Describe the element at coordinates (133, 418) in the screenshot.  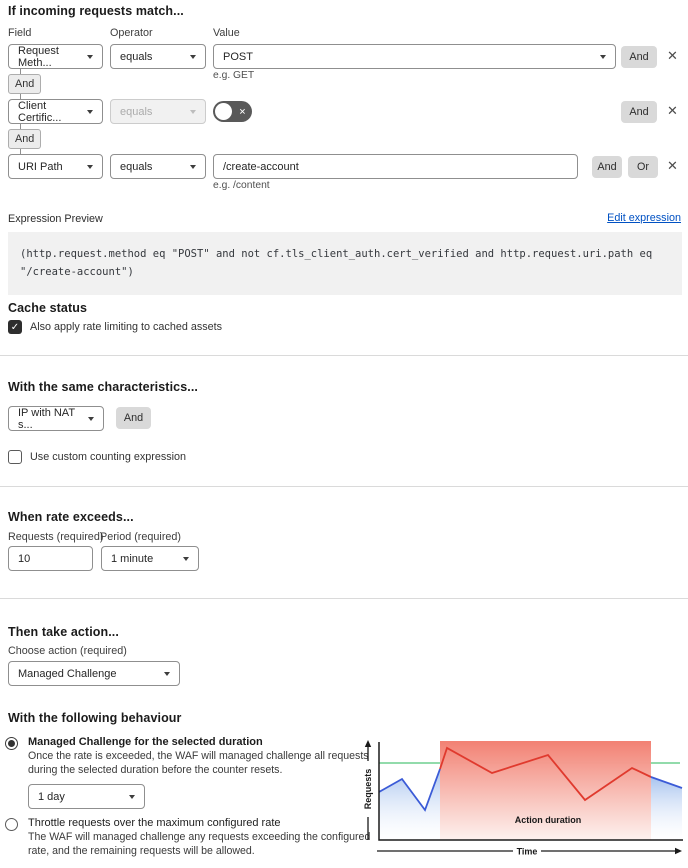
I see `characteristic-and-button: And` at that location.